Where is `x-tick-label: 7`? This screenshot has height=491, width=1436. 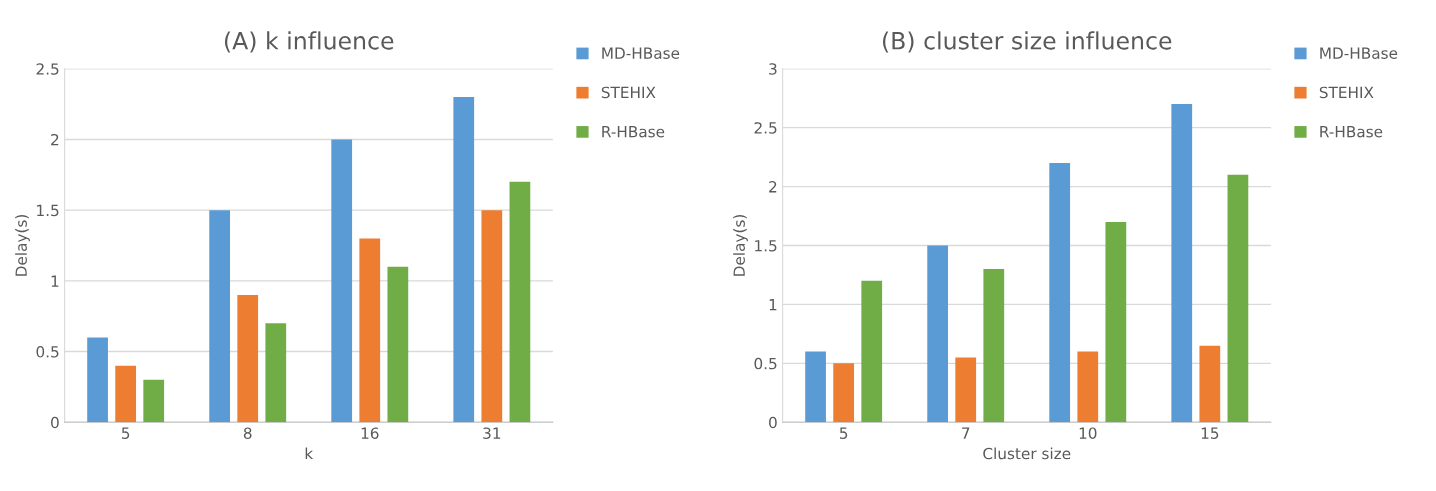 x-tick-label: 7 is located at coordinates (966, 433).